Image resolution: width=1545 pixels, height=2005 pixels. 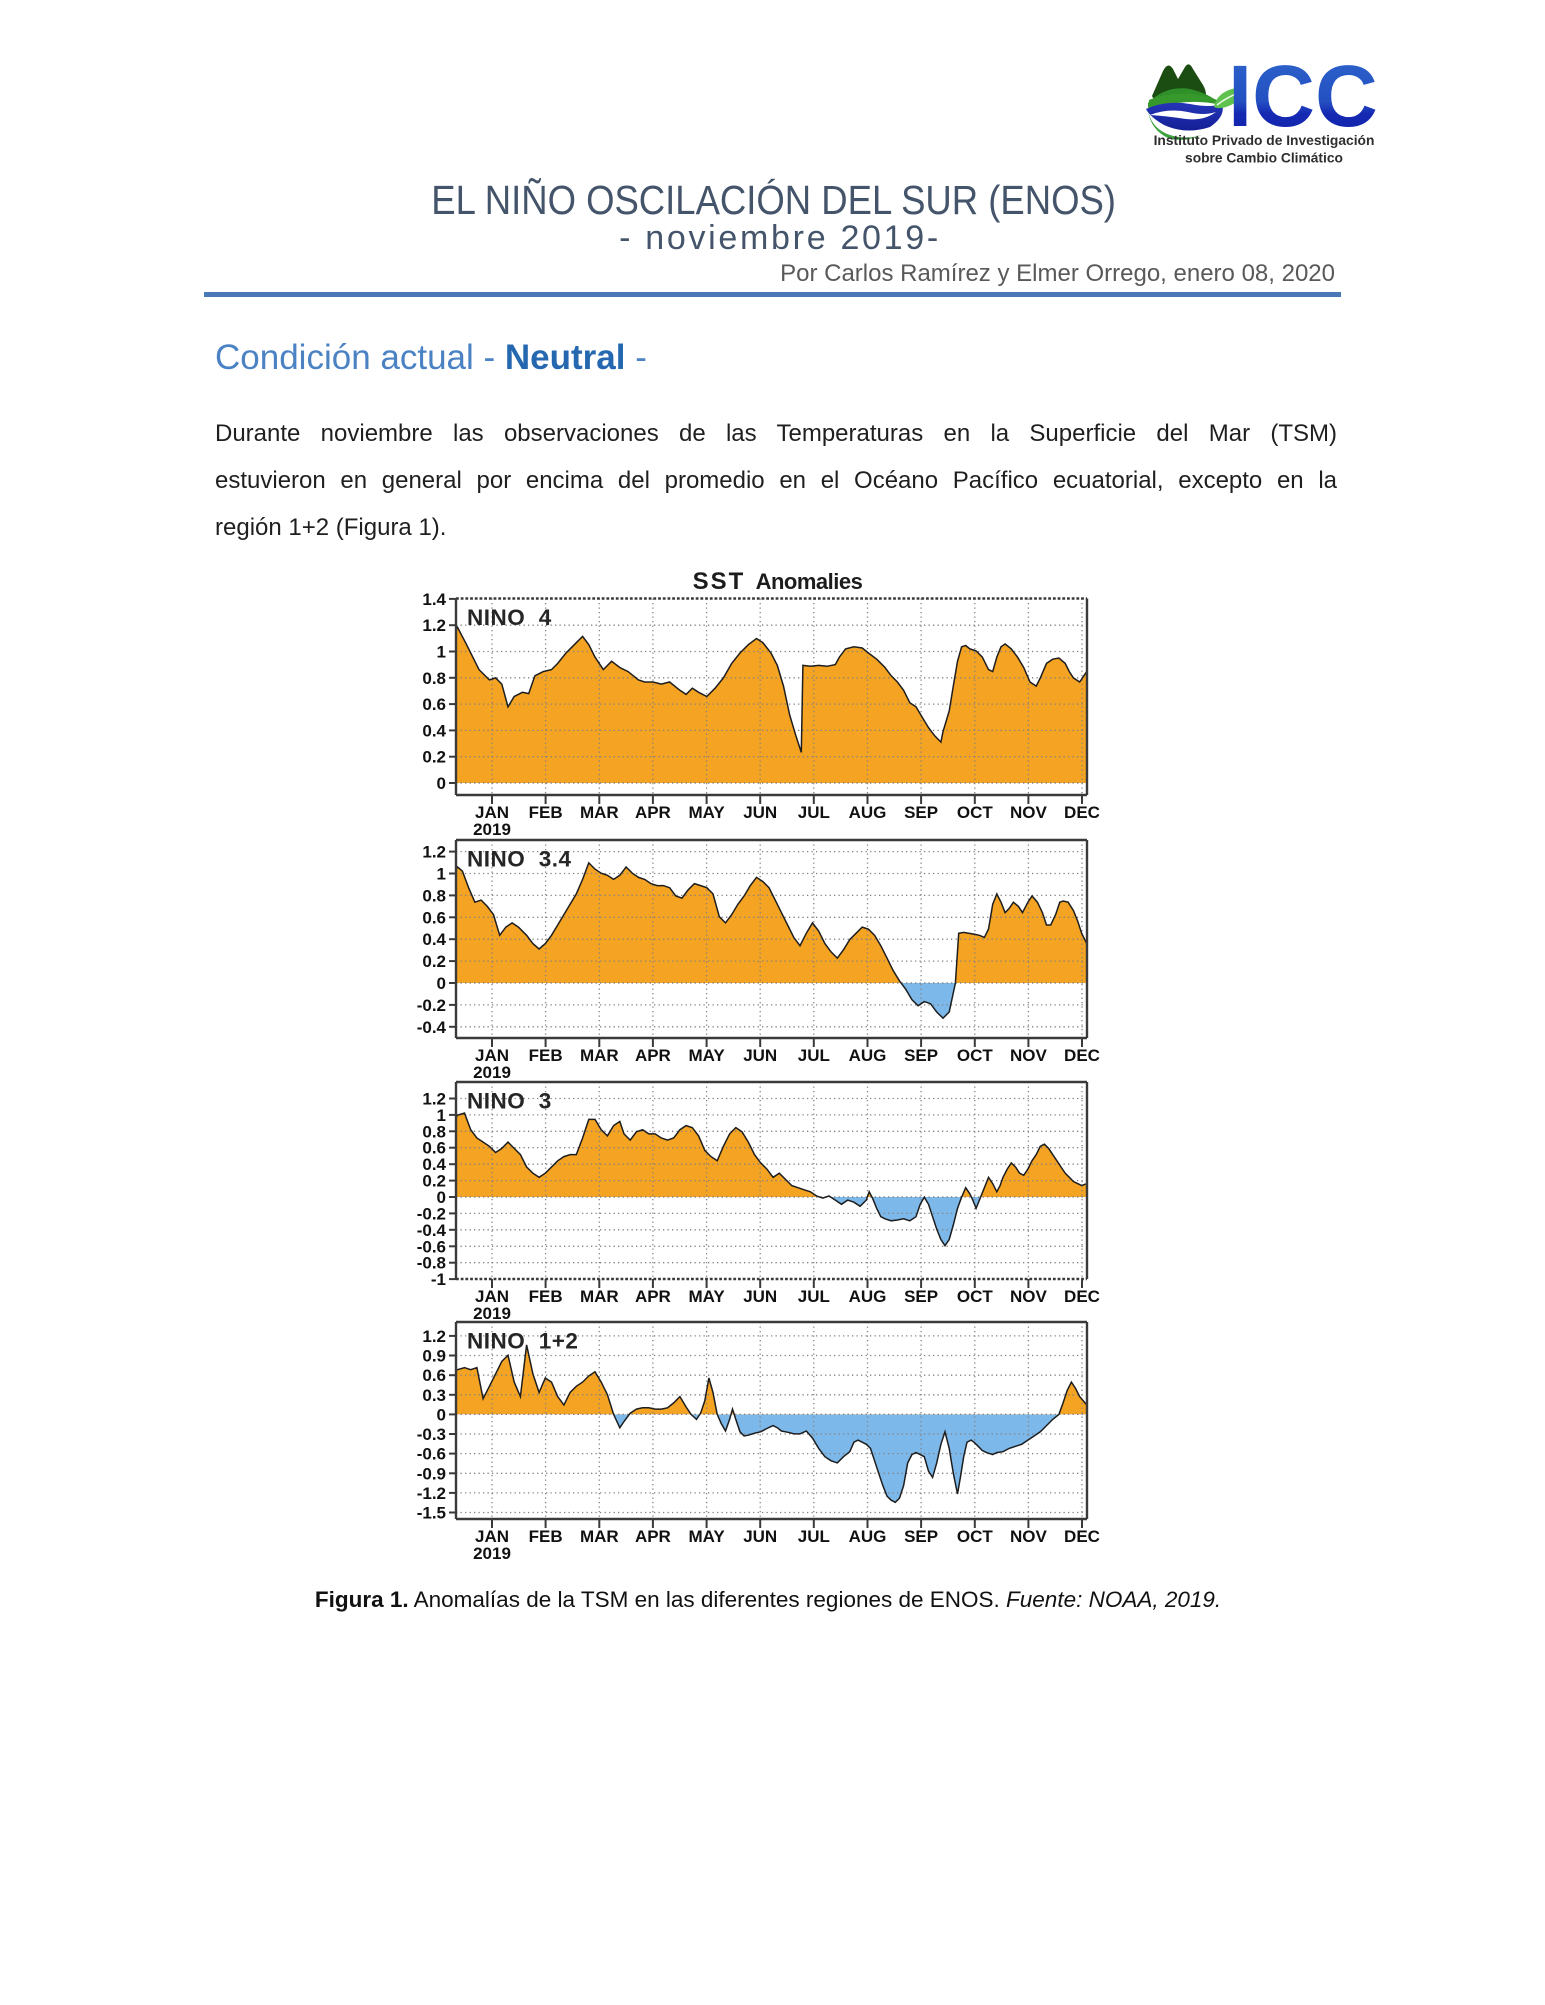 I want to click on svg-text: -0.9, so click(x=431, y=1473).